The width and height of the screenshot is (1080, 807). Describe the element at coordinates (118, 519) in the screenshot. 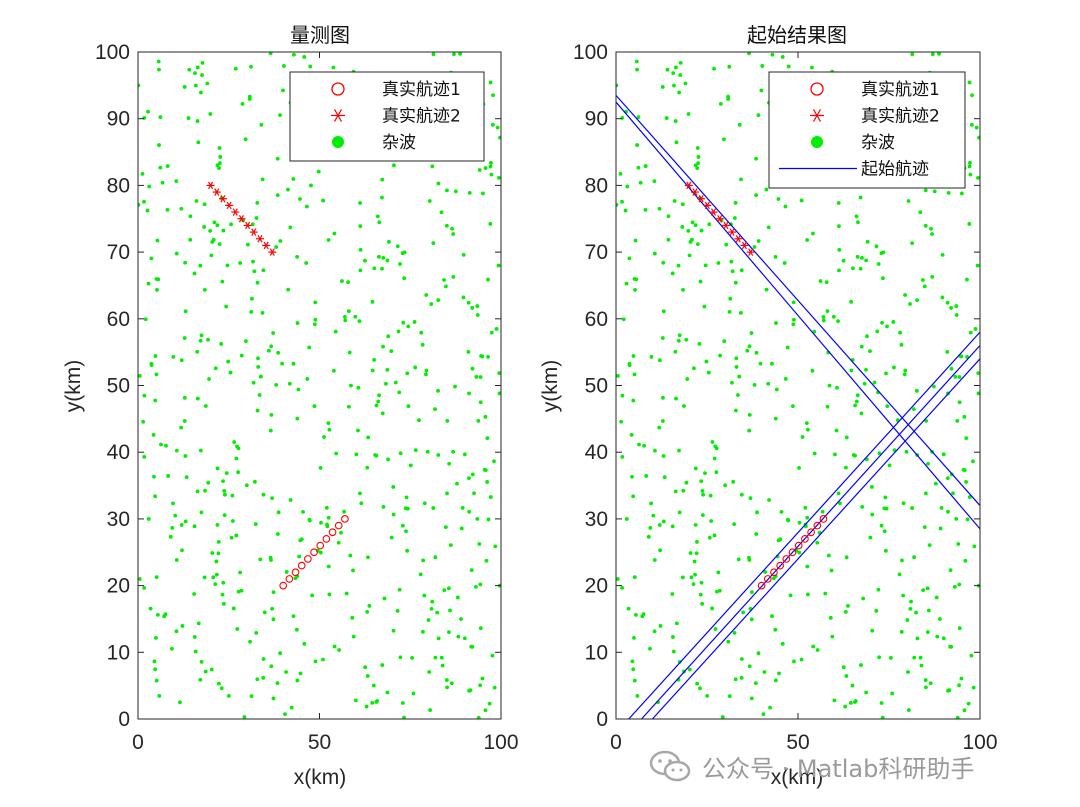

I see `y-tick-label: 30` at that location.